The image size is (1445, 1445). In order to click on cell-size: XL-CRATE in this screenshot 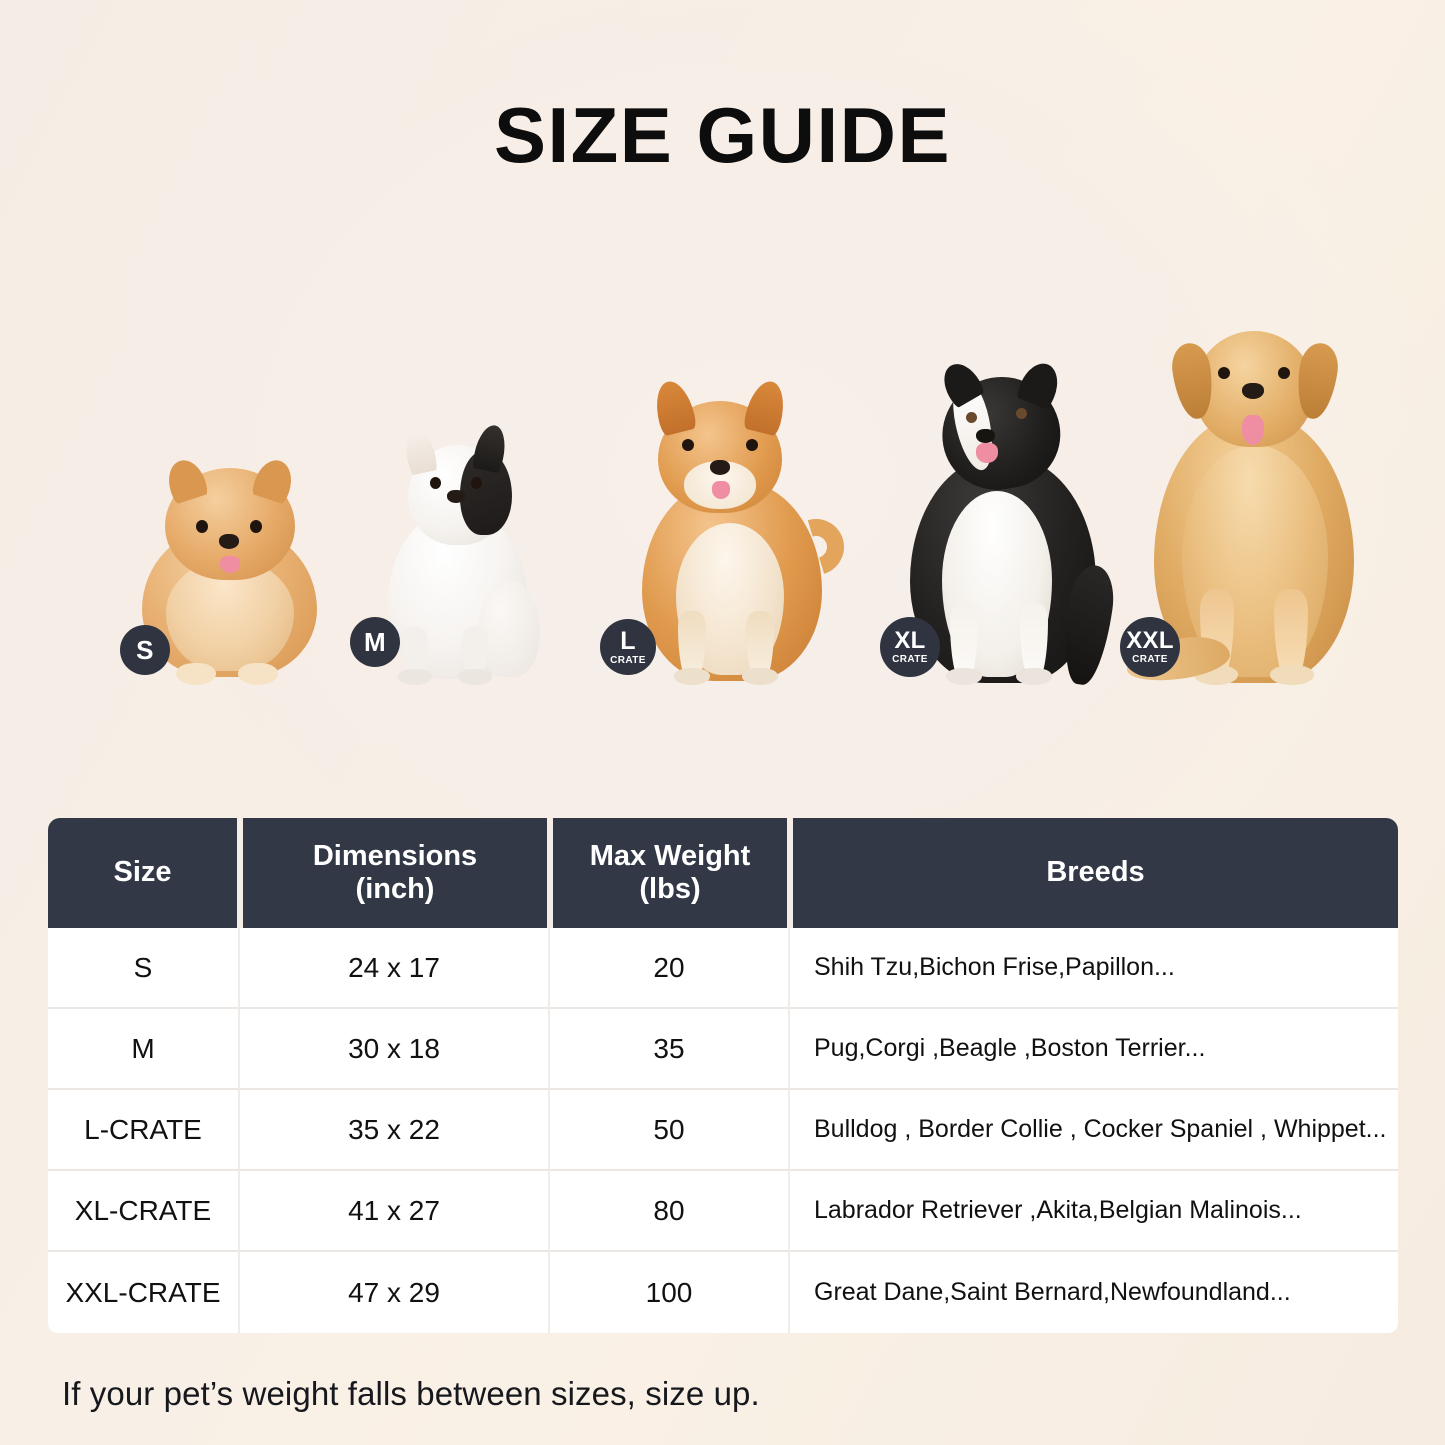, I will do `click(144, 1211)`.